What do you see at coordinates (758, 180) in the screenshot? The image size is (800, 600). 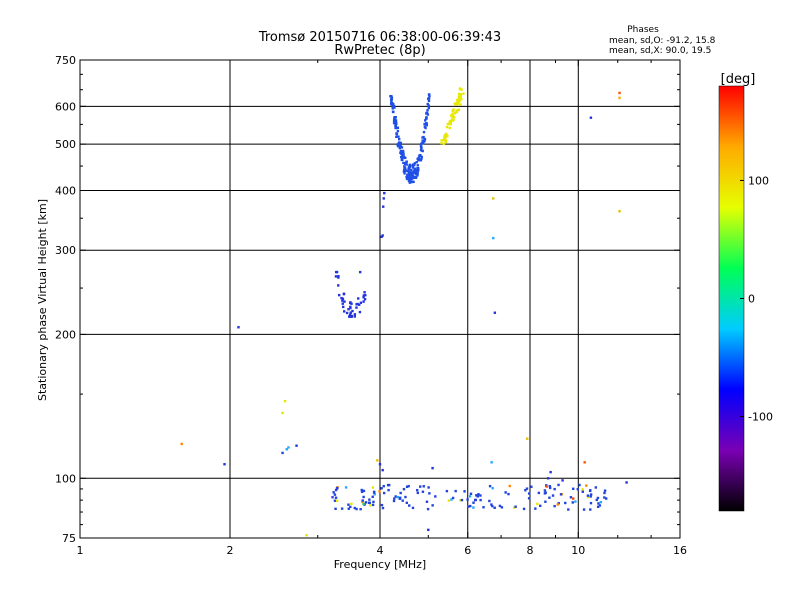 I see `colorbar-tick-label: 100` at bounding box center [758, 180].